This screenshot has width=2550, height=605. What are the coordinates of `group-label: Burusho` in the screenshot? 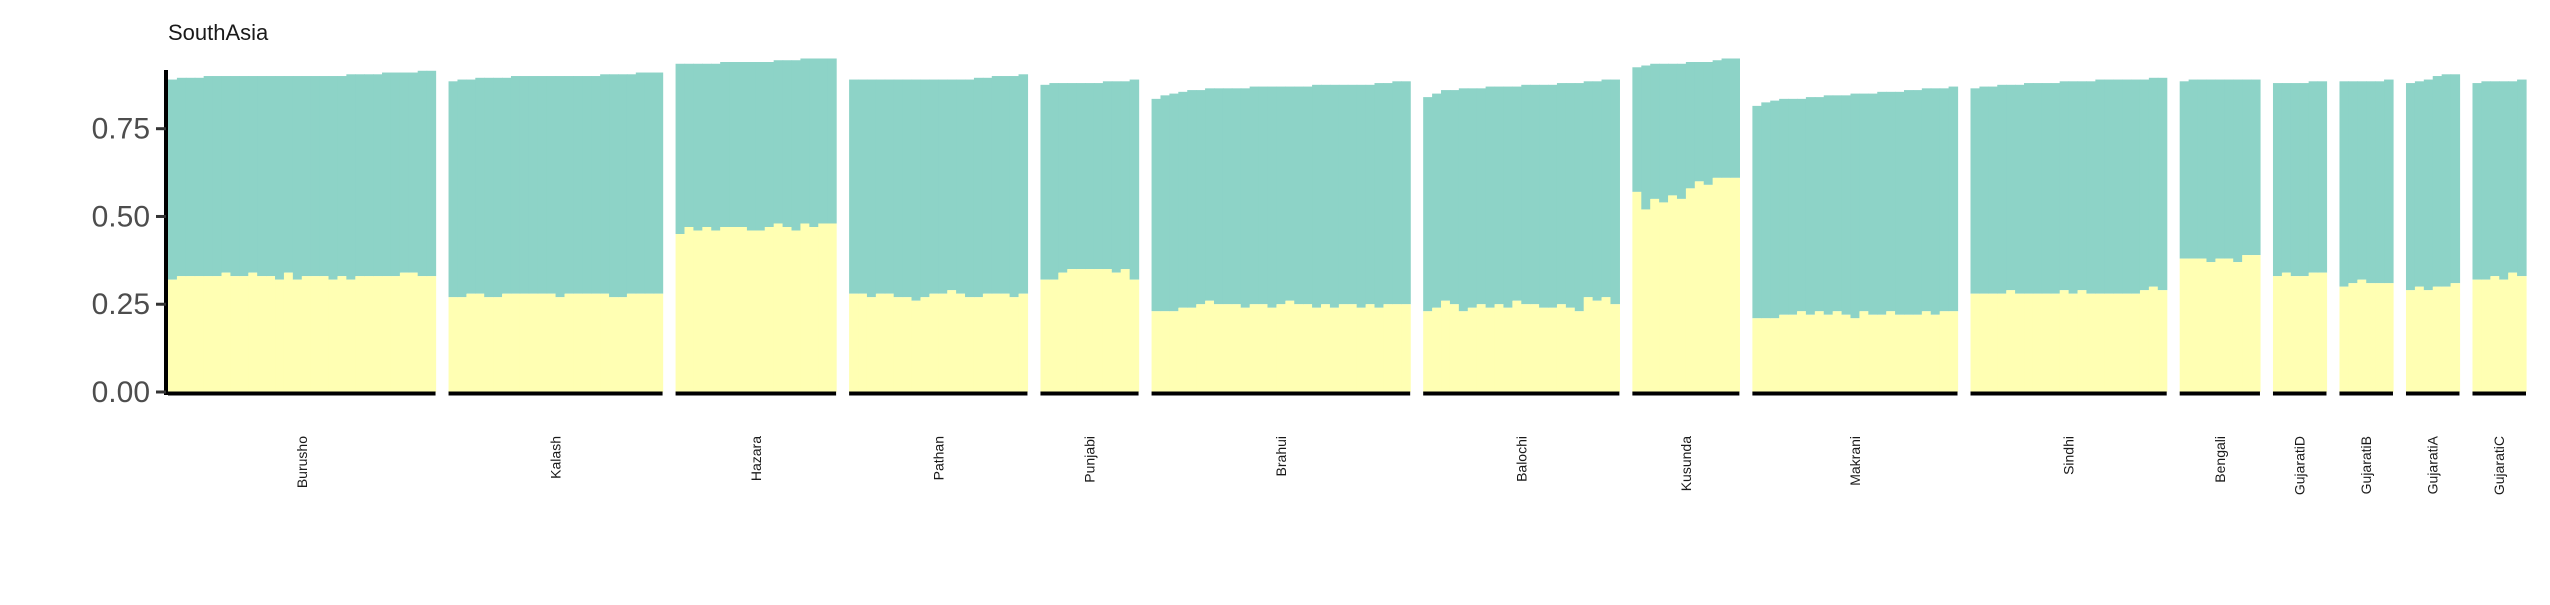 It's located at (302, 462).